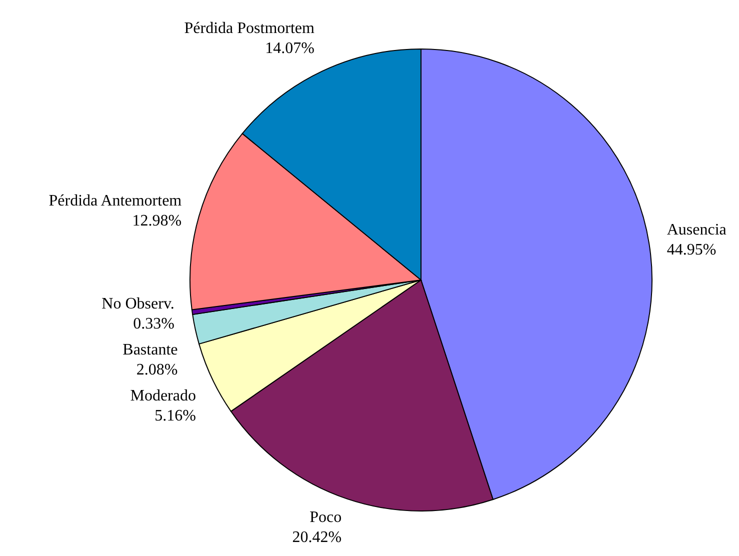 The width and height of the screenshot is (739, 556). Describe the element at coordinates (138, 304) in the screenshot. I see `slice-label: No Observ.` at that location.